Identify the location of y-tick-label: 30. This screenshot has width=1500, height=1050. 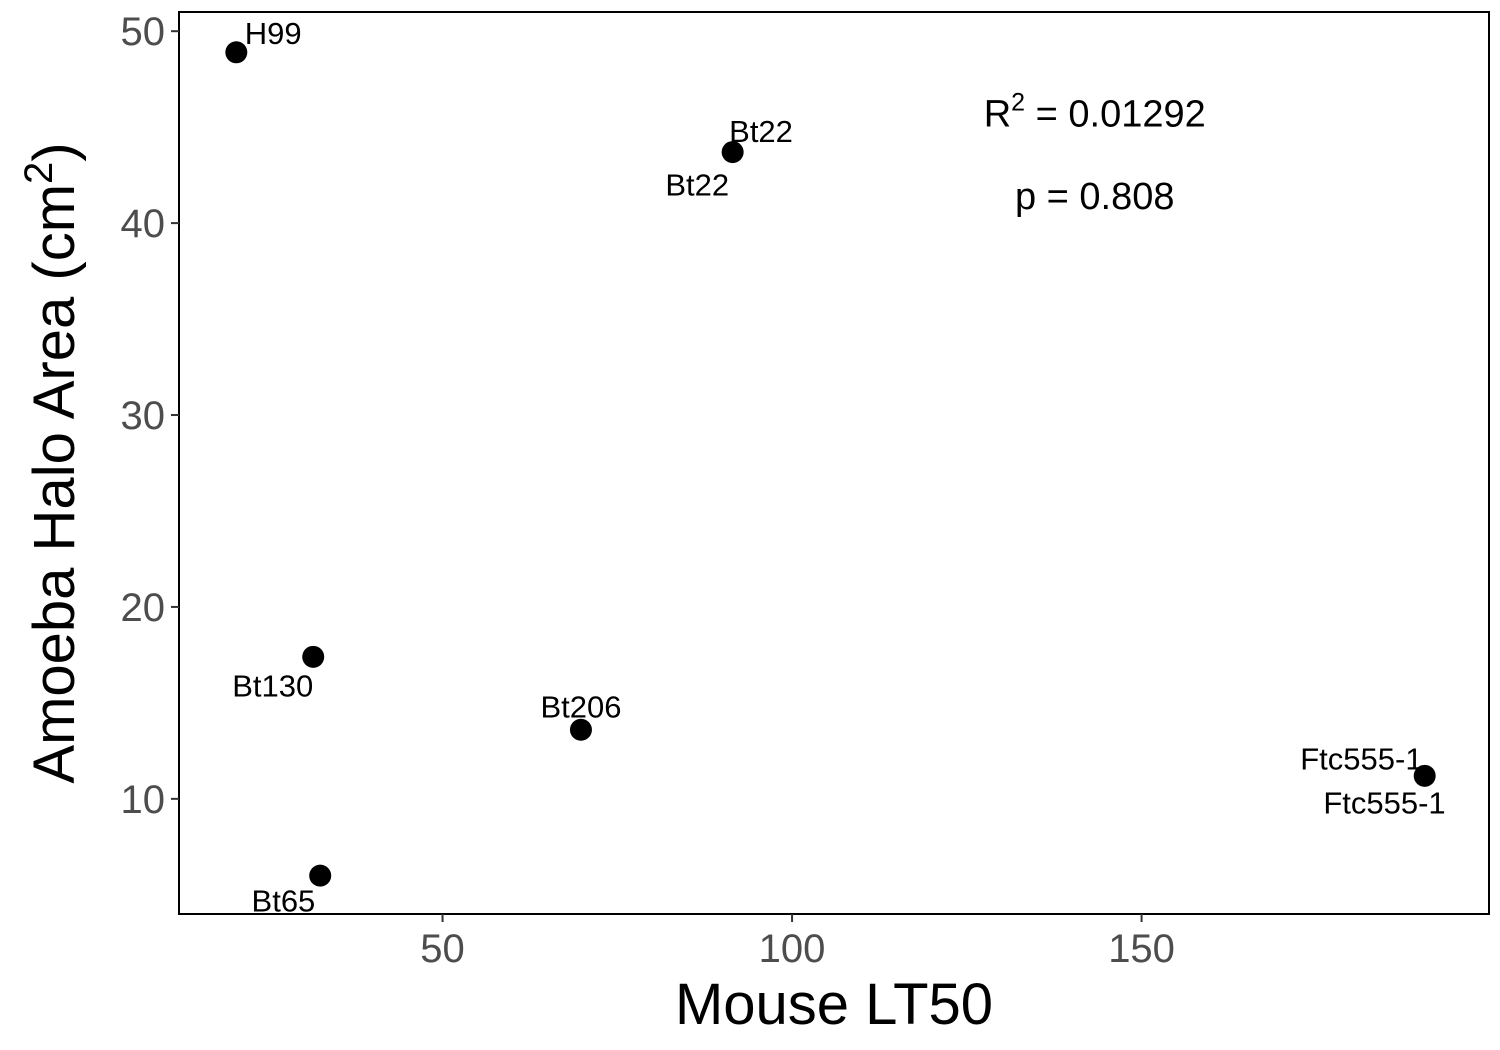
(143, 416).